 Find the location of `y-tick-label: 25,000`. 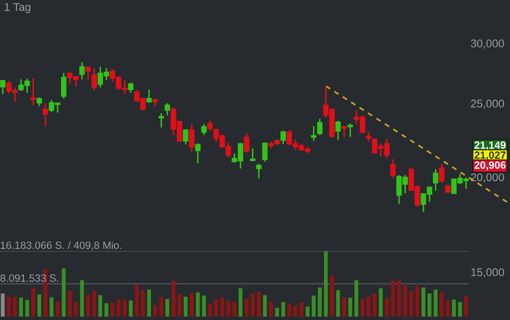

y-tick-label: 25,000 is located at coordinates (487, 104).